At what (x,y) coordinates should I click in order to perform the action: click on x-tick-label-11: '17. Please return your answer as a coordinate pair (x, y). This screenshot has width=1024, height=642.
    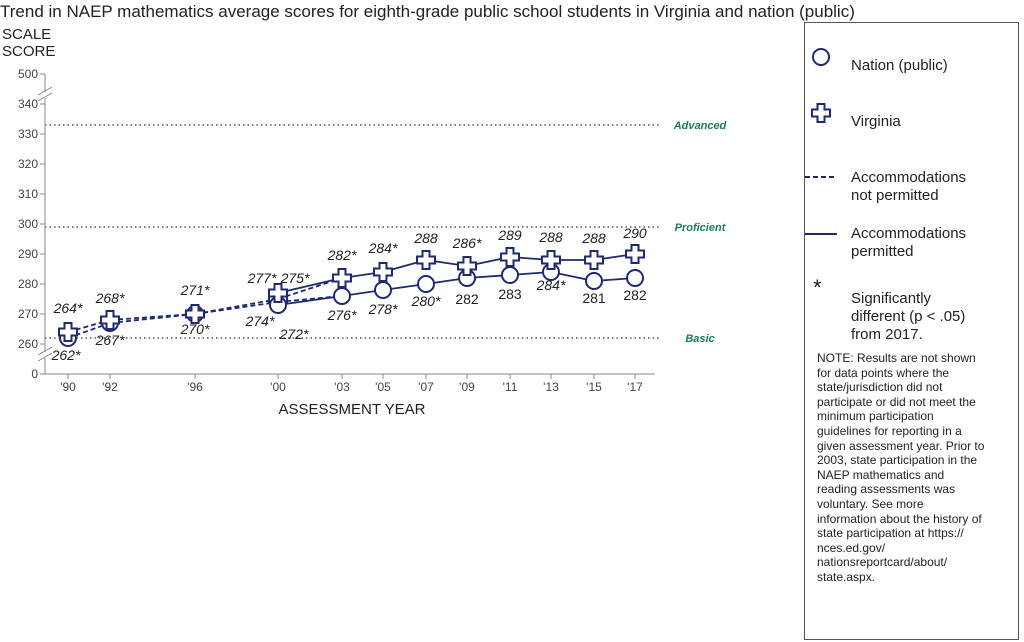
    Looking at the image, I should click on (635, 387).